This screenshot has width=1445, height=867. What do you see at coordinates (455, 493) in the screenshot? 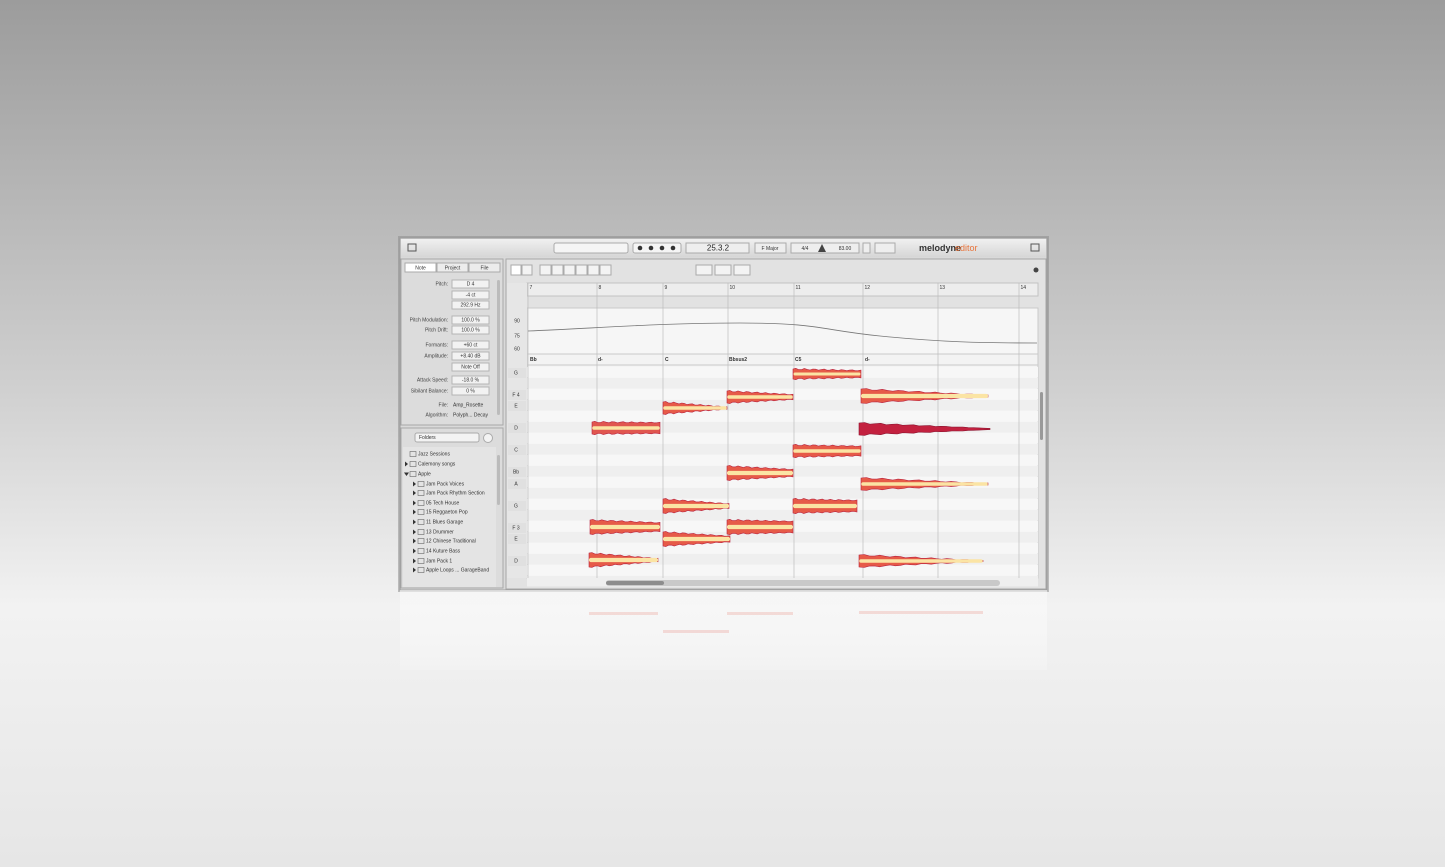
I see `browser-item: Jam Pack Rhythm Section` at bounding box center [455, 493].